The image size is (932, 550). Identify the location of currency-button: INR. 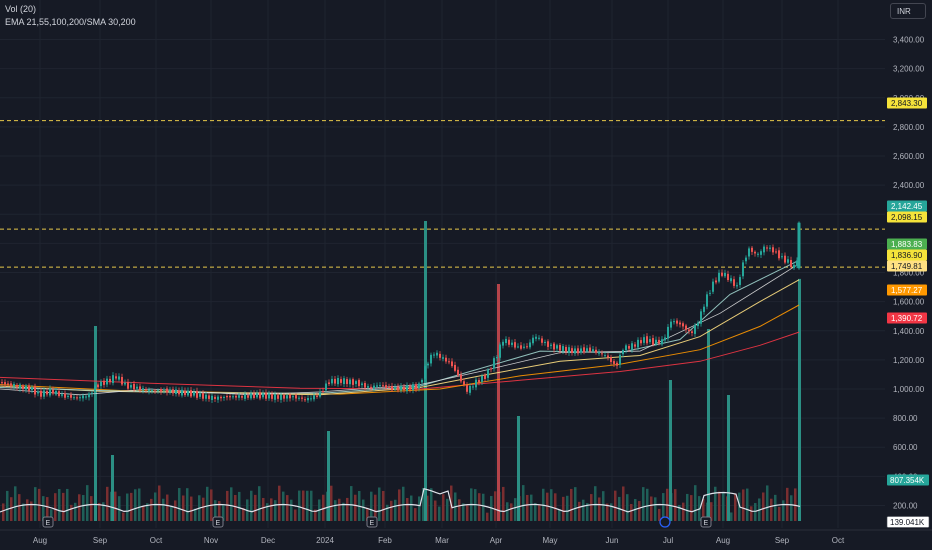
(908, 11).